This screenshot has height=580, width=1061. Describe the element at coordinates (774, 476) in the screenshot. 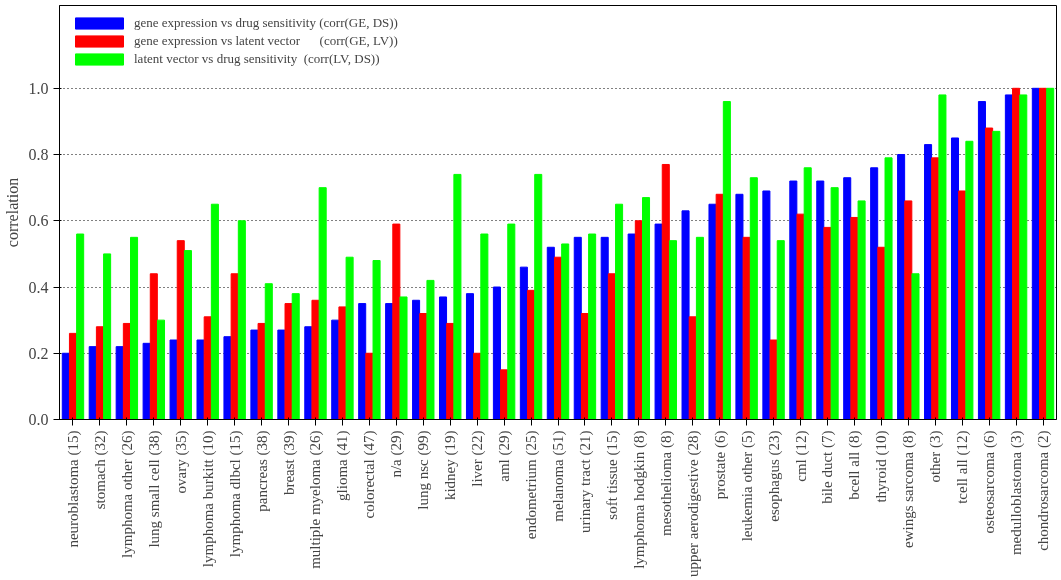

I see `x-tick-label: esophagus (23)` at that location.